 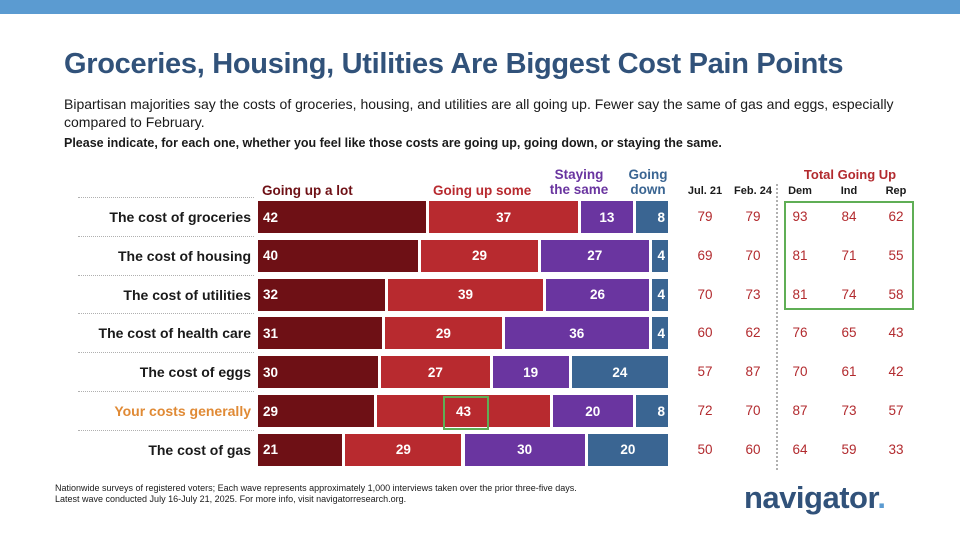 I want to click on total-going-up-jul21: 70, so click(x=705, y=294).